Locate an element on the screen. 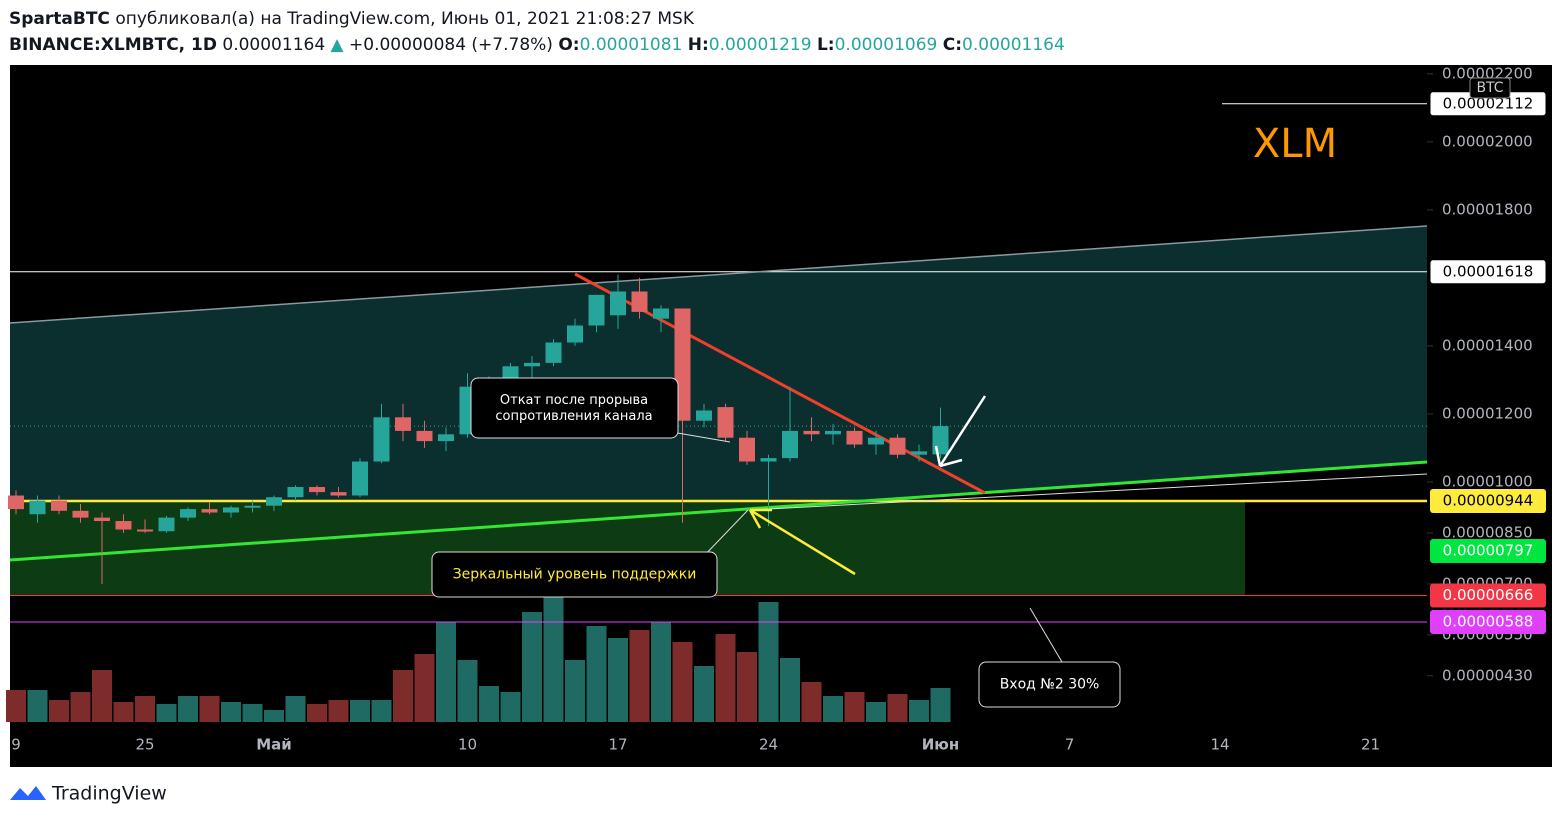 This screenshot has height=821, width=1562. symbol: BINANCE:XLMBTC, 1D is located at coordinates (113, 45).